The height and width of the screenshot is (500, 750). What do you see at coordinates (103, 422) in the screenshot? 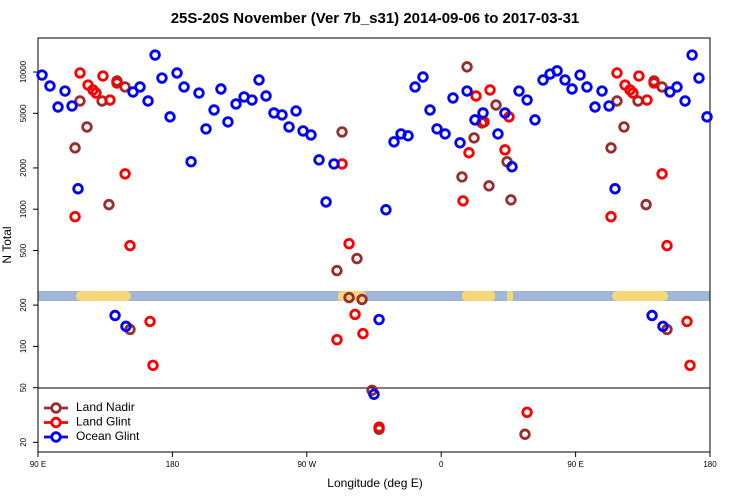
I see `legend-label: Land Glint` at bounding box center [103, 422].